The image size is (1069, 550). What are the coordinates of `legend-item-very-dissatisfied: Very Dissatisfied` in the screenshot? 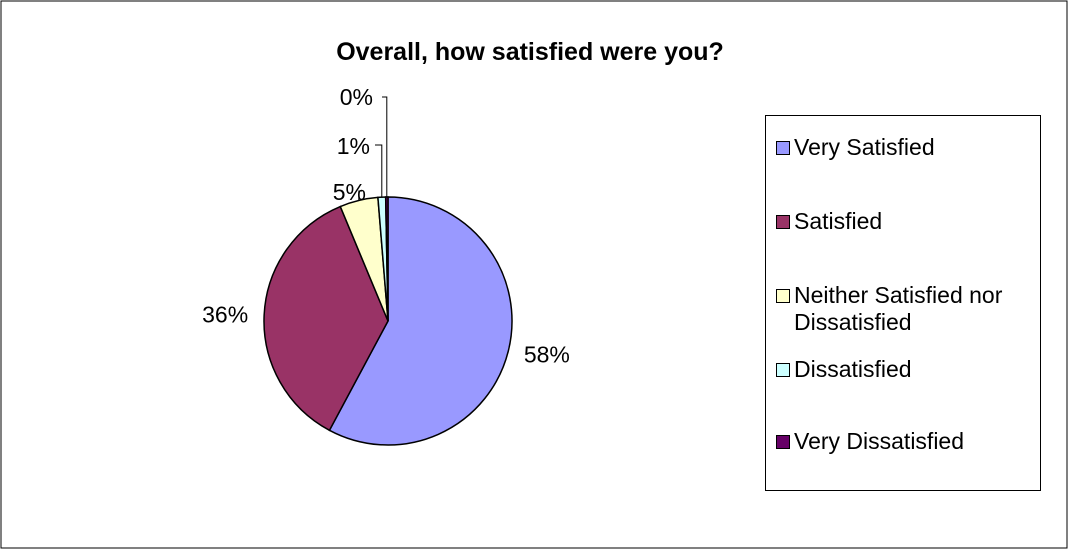 It's located at (909, 441).